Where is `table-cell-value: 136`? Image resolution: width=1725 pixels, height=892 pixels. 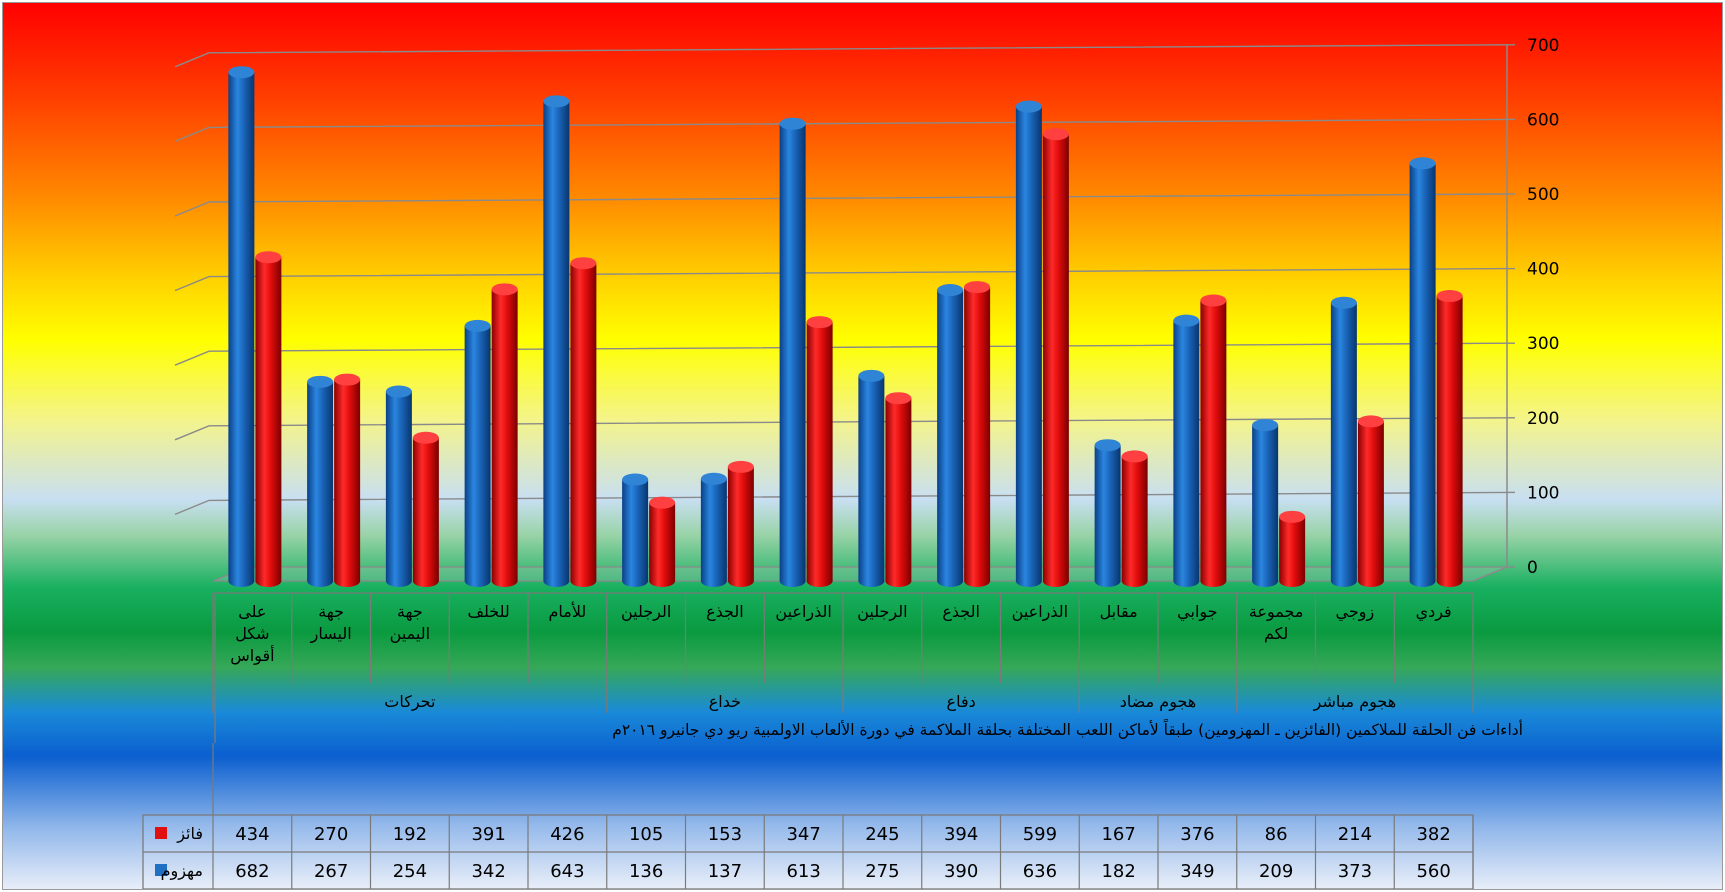
table-cell-value: 136 is located at coordinates (646, 871).